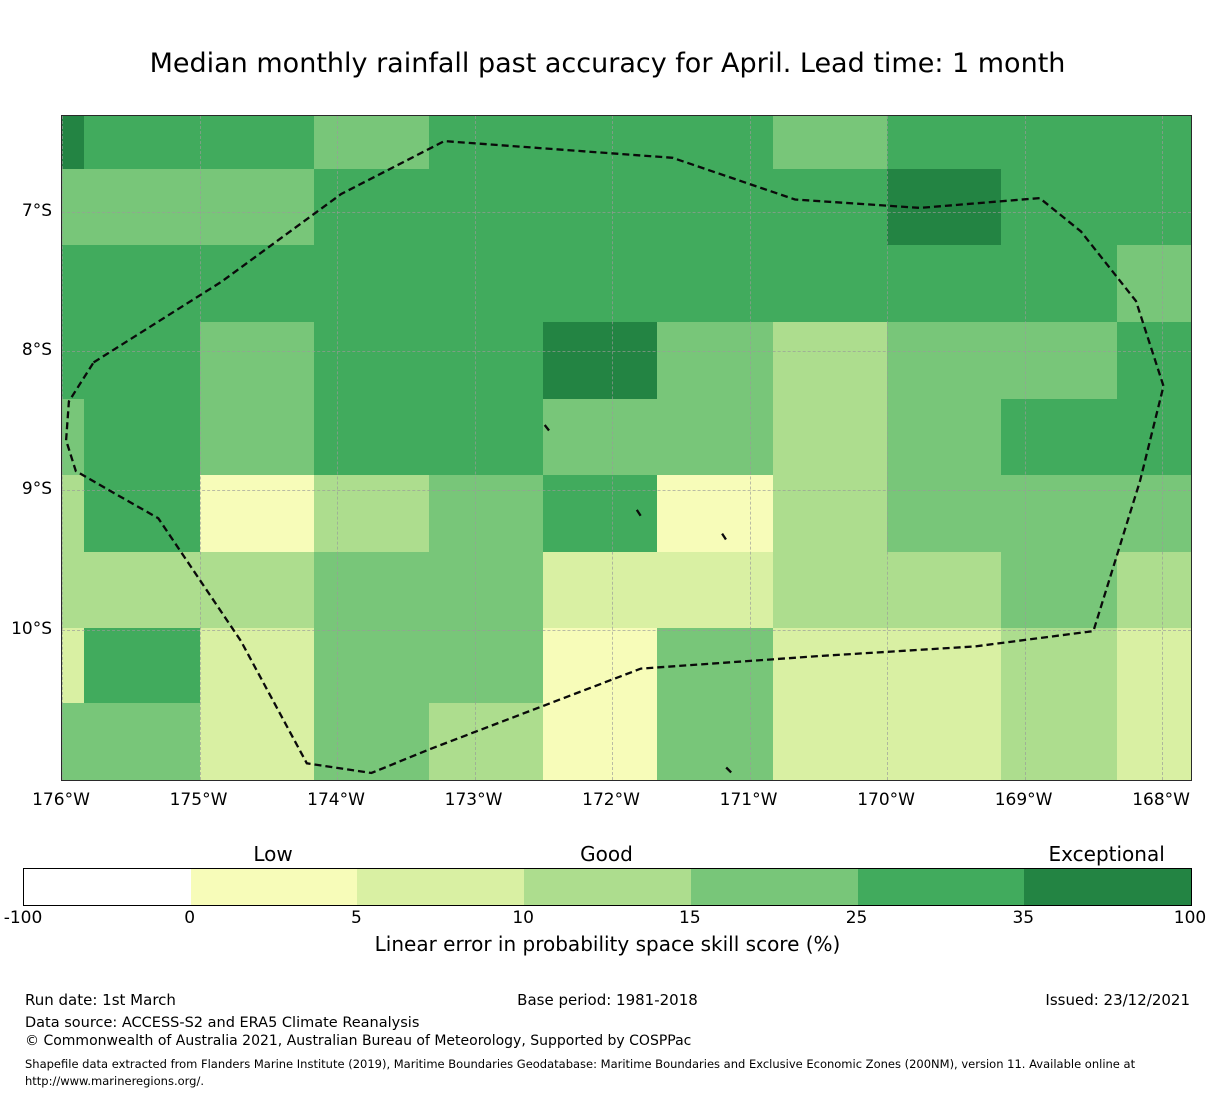 This screenshot has height=1095, width=1215. I want to click on y-tick-label: 8°S, so click(36, 350).